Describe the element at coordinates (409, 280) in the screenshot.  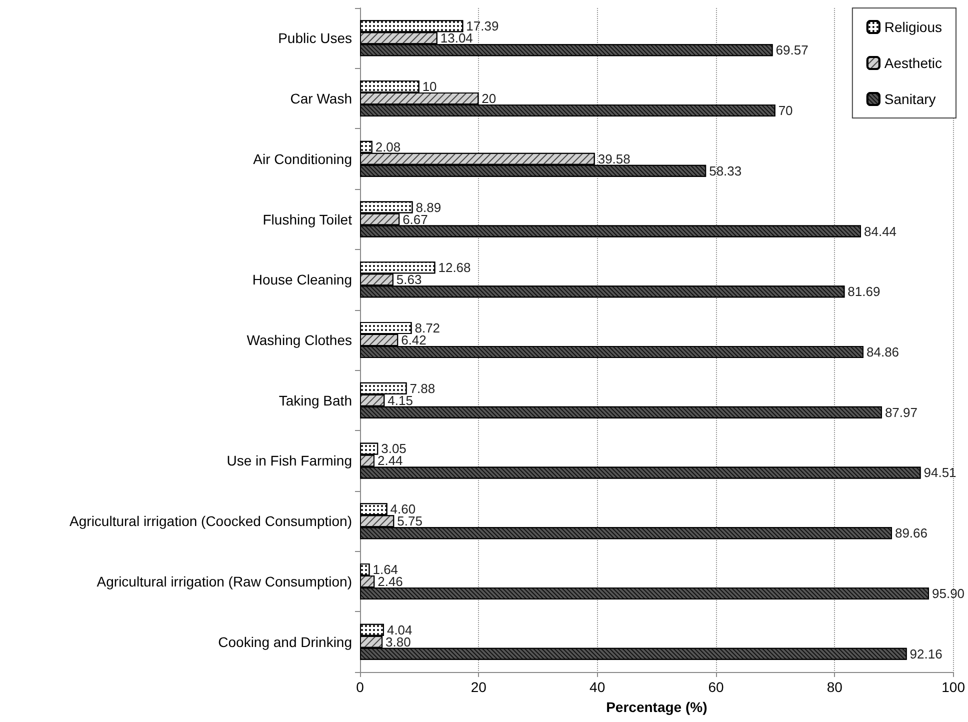
I see `data-label: 5.63` at that location.